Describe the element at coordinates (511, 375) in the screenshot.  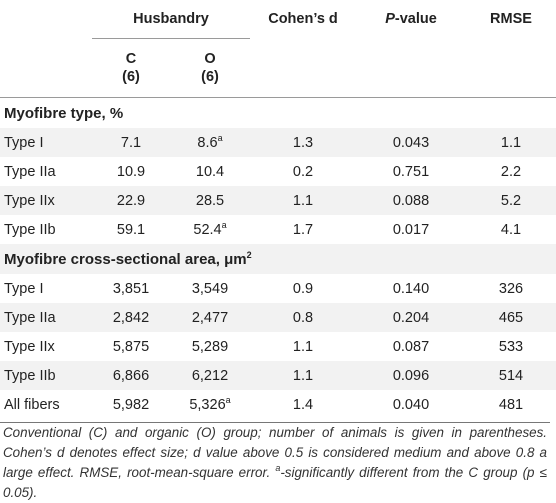
I see `cell-rmse: 514` at that location.